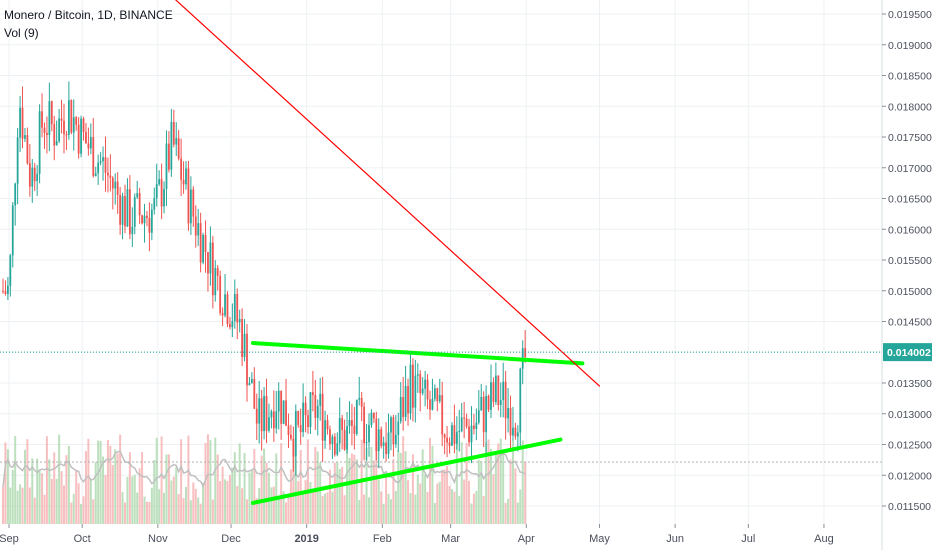 This screenshot has width=932, height=550. What do you see at coordinates (910, 15) in the screenshot?
I see `y-tick-label: 0.019500` at bounding box center [910, 15].